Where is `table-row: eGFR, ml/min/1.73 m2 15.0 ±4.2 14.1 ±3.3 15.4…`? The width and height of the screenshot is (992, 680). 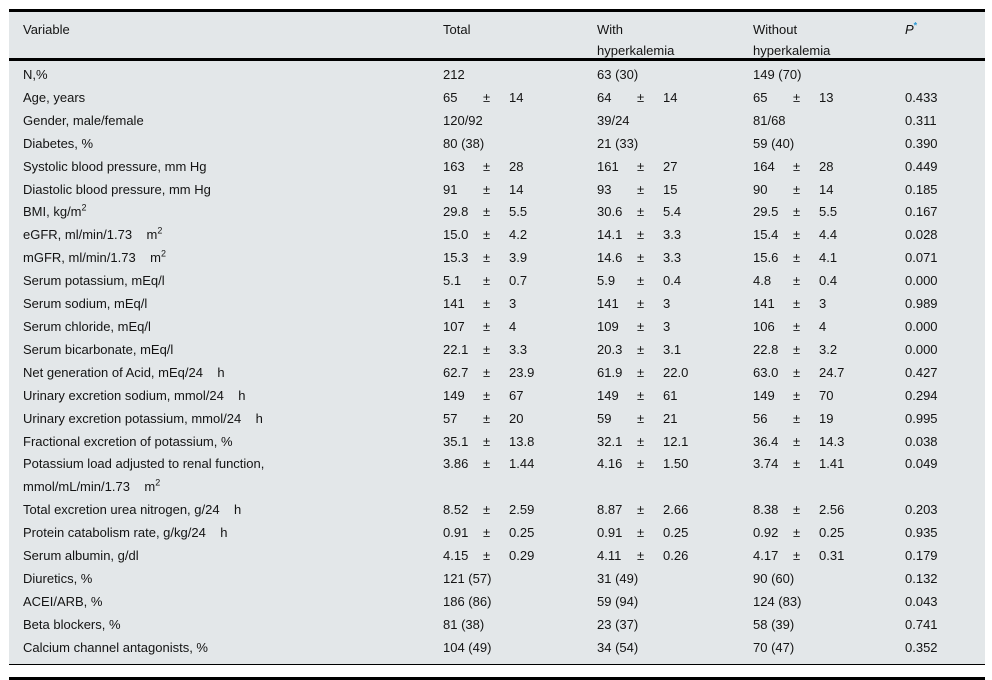 table-row: eGFR, ml/min/1.73 m2 15.0 ±4.2 14.1 ±3.3 15.4… is located at coordinates (497, 235).